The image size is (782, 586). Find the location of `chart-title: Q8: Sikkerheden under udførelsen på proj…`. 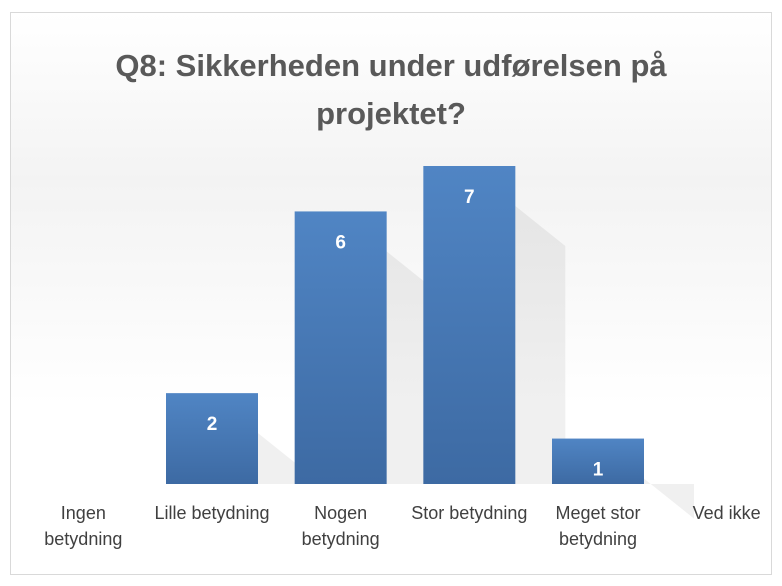

chart-title: Q8: Sikkerheden under udførelsen på proj… is located at coordinates (391, 89).